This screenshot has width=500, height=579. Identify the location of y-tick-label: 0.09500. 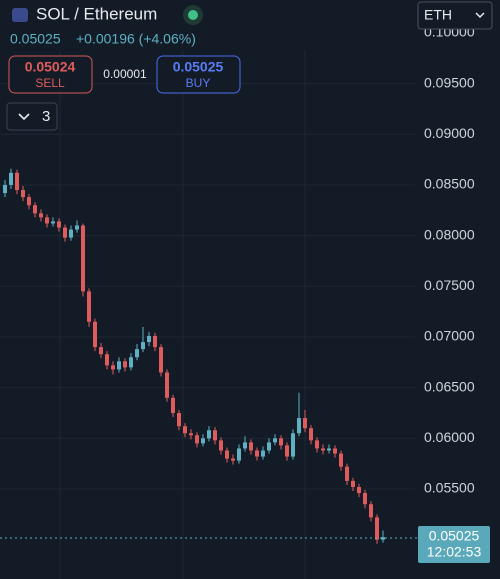
(449, 82).